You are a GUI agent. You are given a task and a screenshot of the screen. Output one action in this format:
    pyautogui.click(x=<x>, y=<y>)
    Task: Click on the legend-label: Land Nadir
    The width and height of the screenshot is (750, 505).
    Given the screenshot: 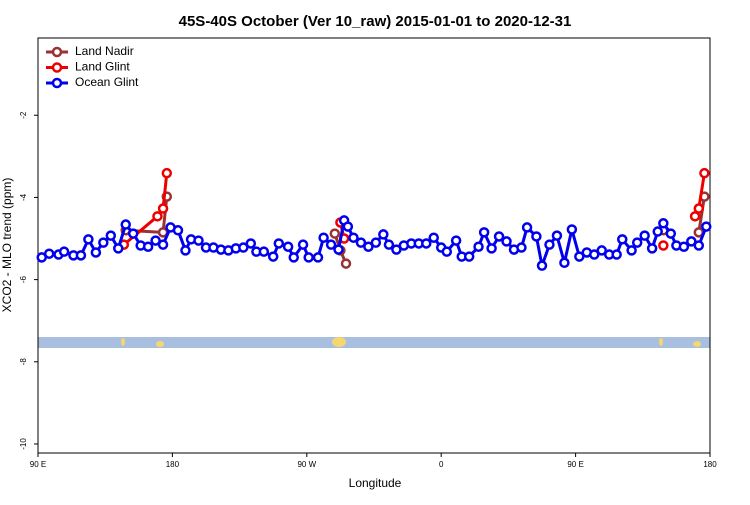 What is the action you would take?
    pyautogui.click(x=104, y=51)
    